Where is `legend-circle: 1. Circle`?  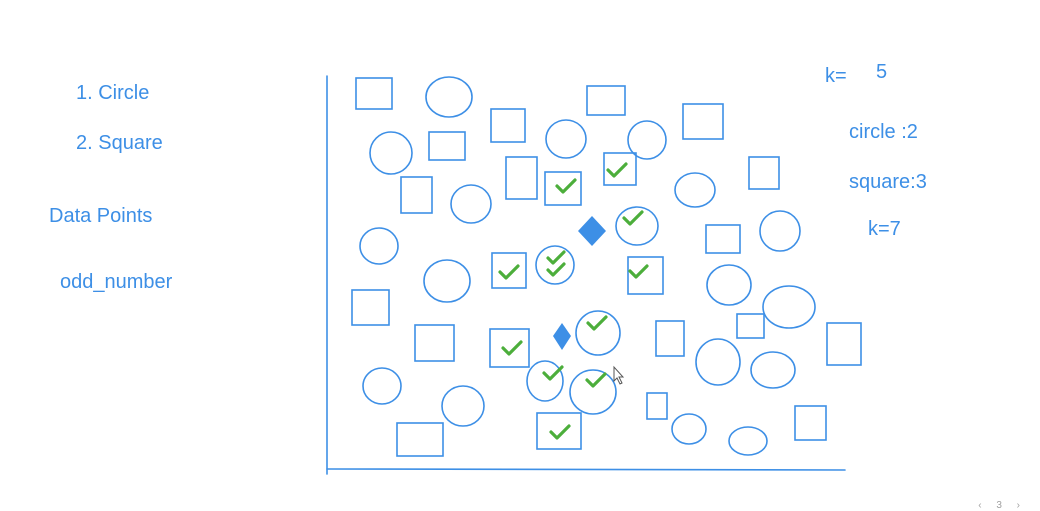
legend-circle: 1. Circle is located at coordinates (113, 93).